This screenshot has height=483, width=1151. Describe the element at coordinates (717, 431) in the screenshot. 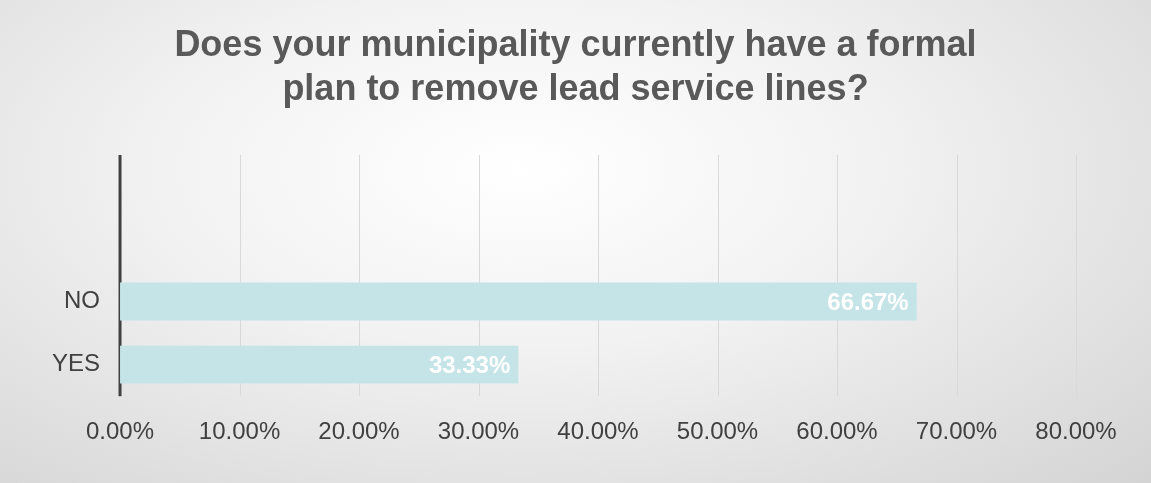

I see `x-tick-label: 50.00%` at that location.